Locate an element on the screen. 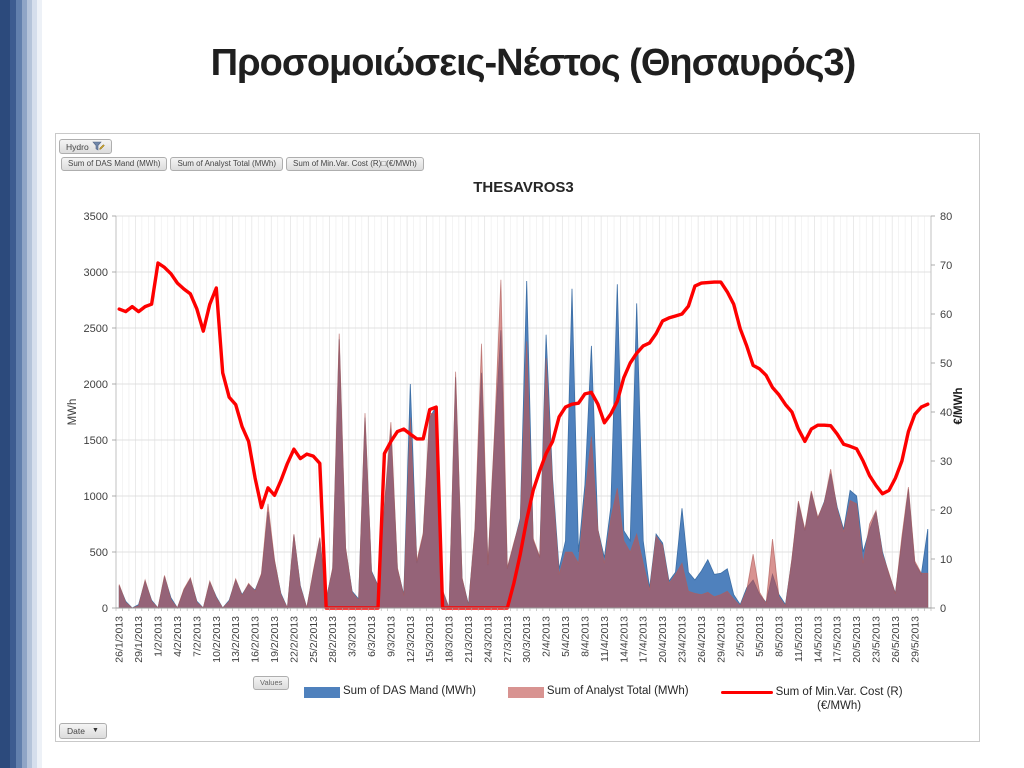 This screenshot has height=768, width=1024. svg-text: 15/3/2013 is located at coordinates (430, 639).